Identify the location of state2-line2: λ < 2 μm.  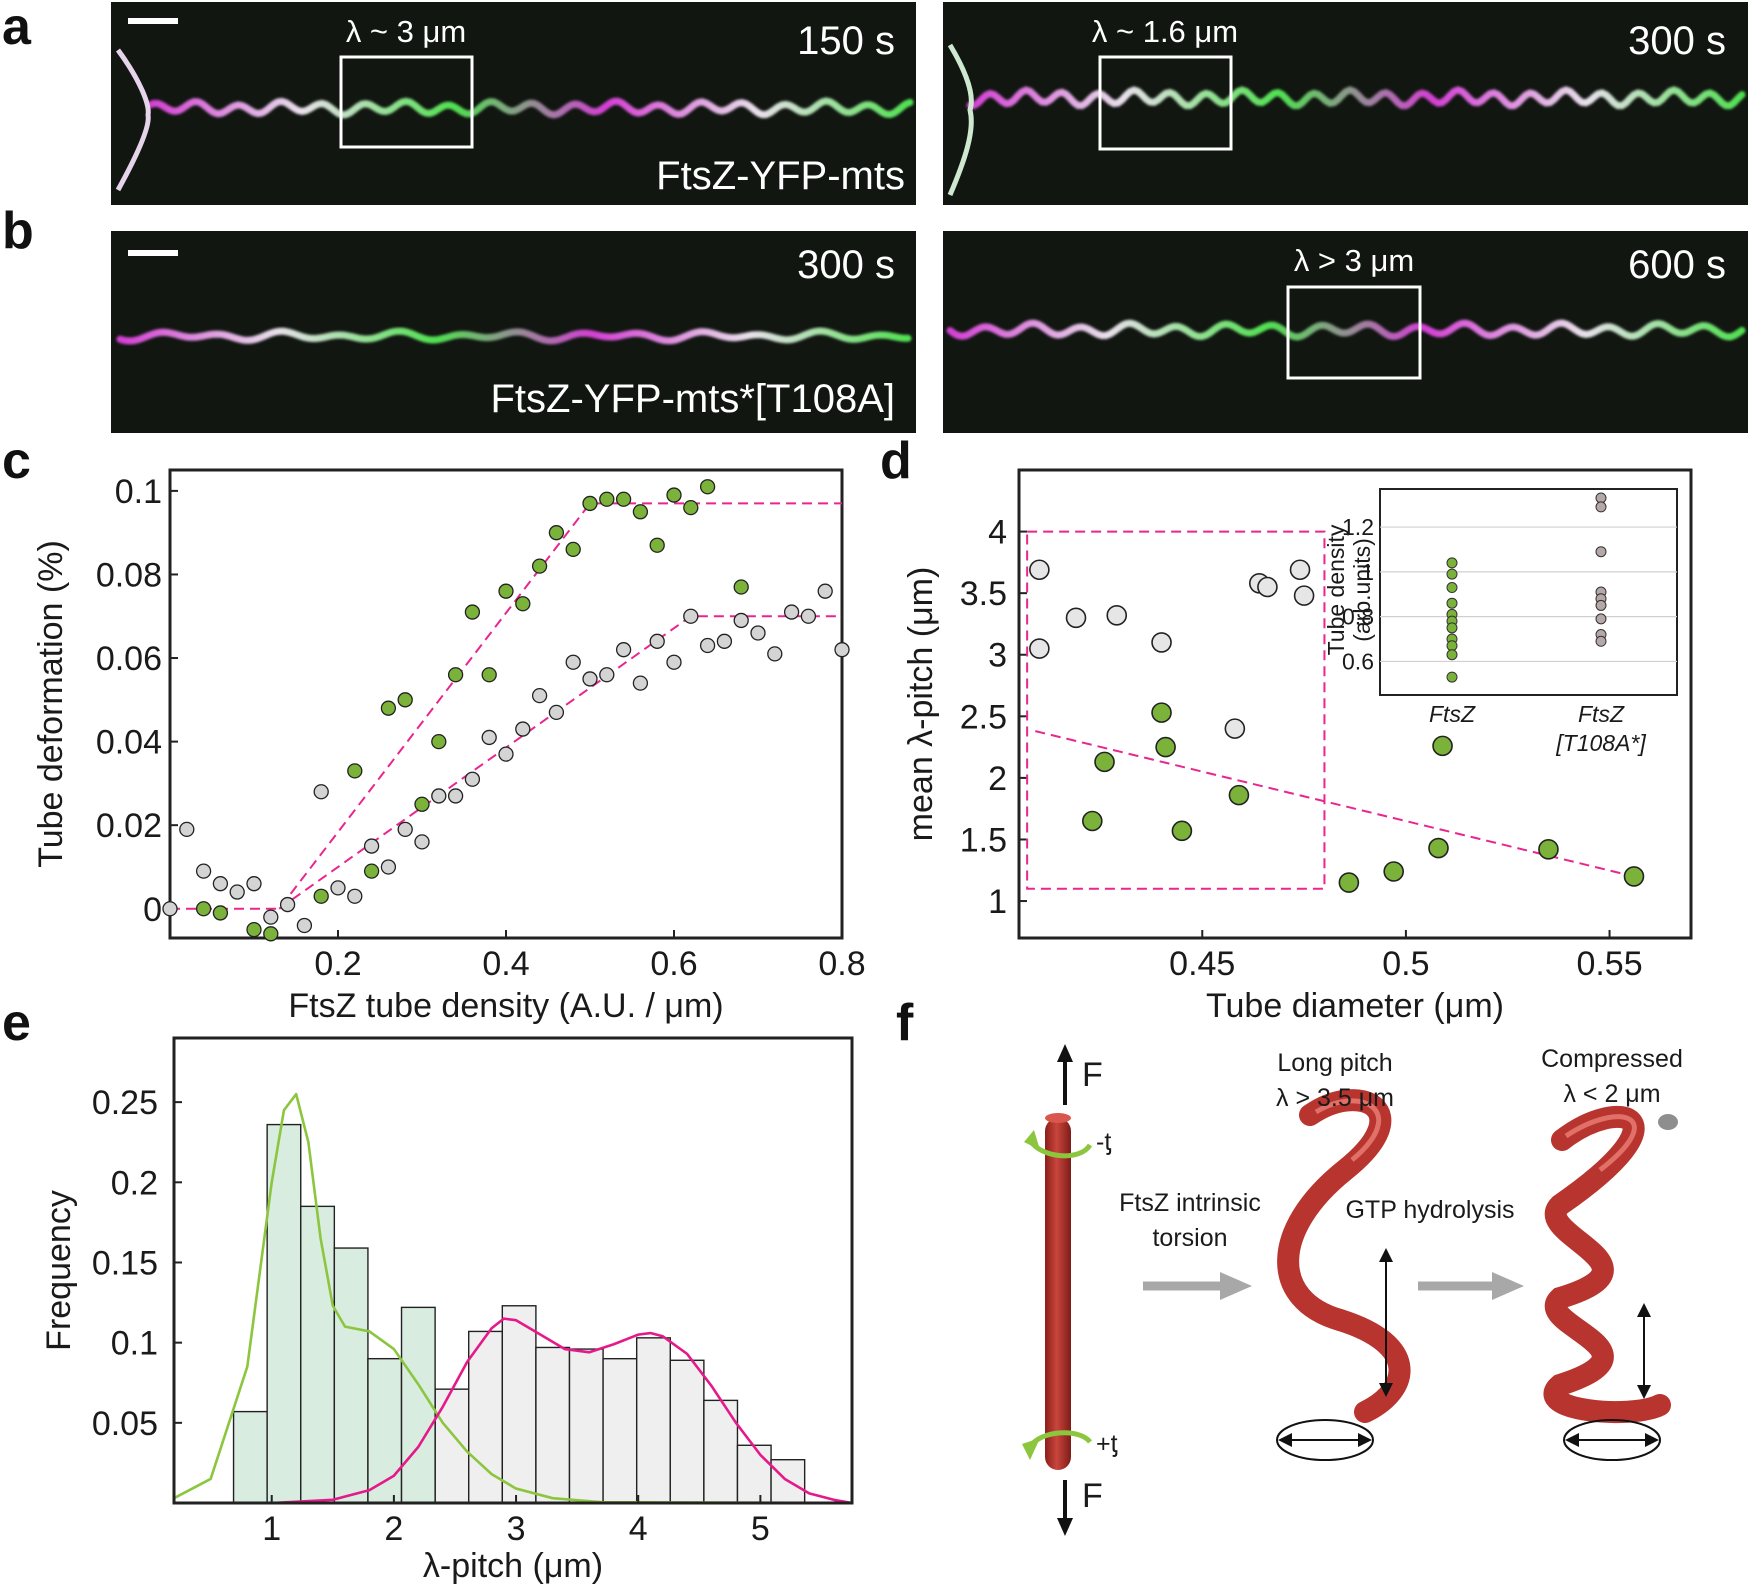
(1611, 1094).